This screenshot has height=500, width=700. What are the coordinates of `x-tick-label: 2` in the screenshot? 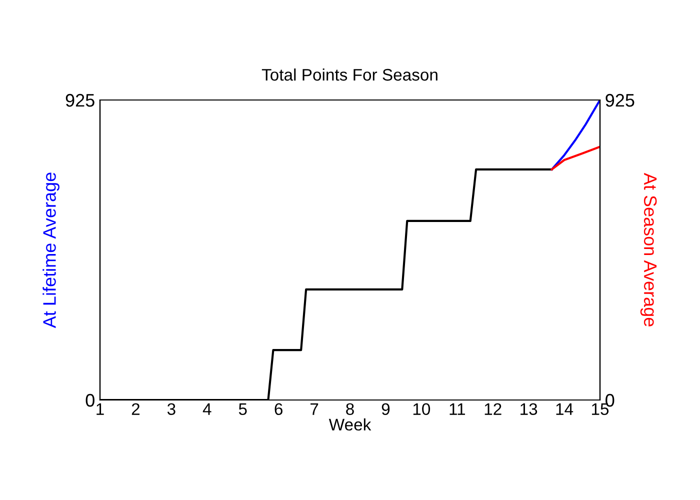 It's located at (136, 409).